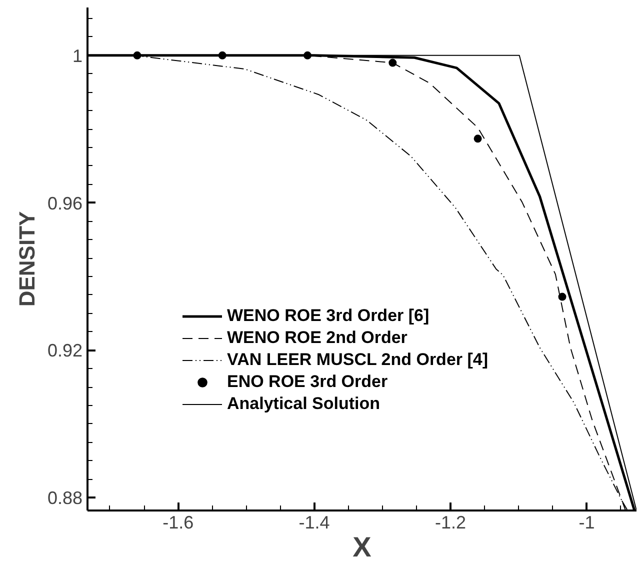 The image size is (638, 565). What do you see at coordinates (450, 522) in the screenshot?
I see `x-tick-label: -1.2` at bounding box center [450, 522].